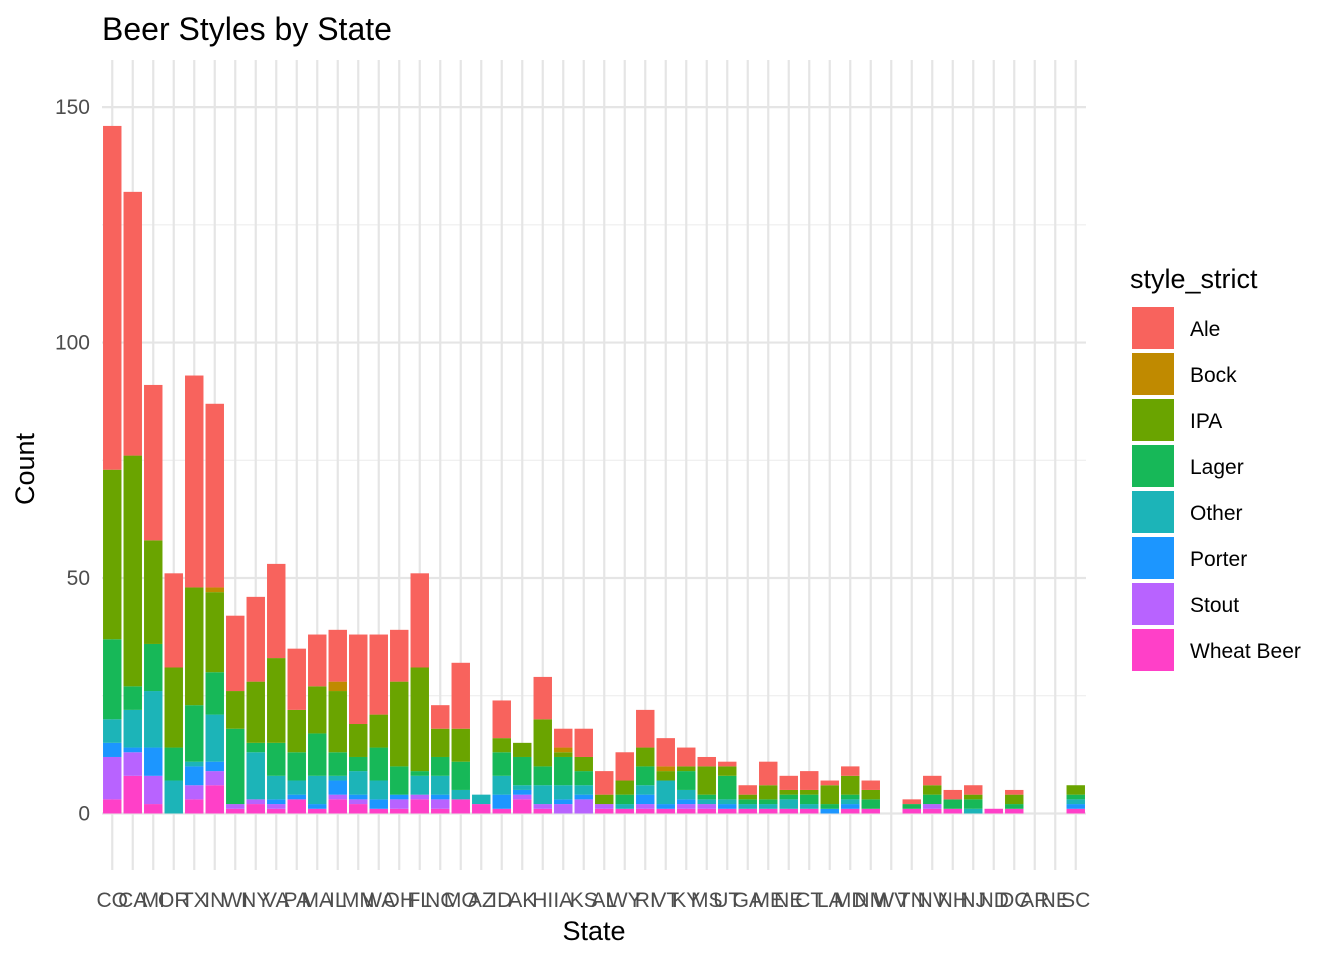  What do you see at coordinates (72, 107) in the screenshot?
I see `y-tick-label: 150` at bounding box center [72, 107].